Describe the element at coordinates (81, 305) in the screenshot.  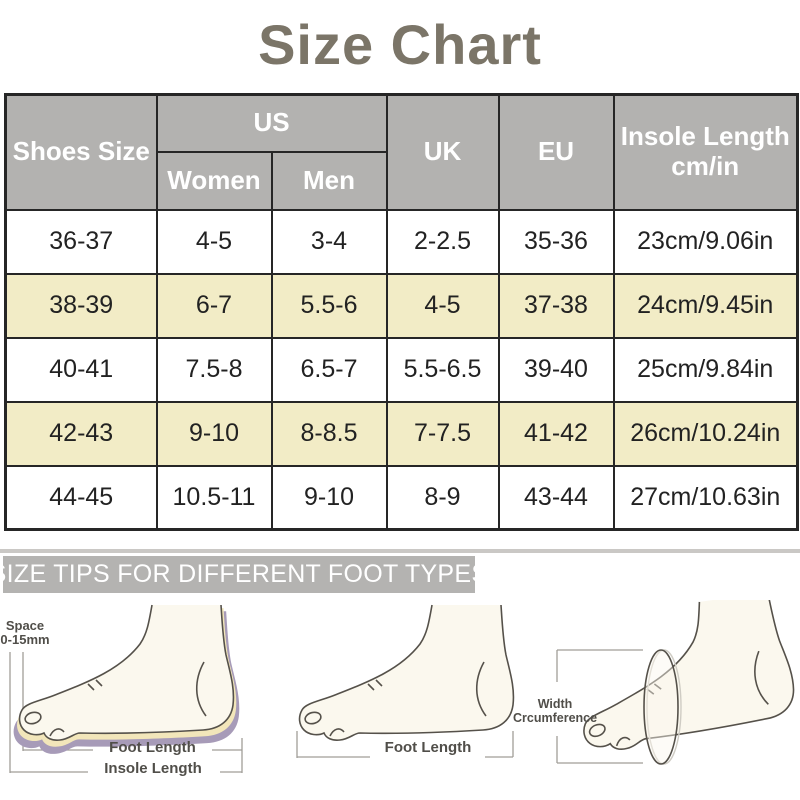
I see `cell-shoes-size: 38-39` at that location.